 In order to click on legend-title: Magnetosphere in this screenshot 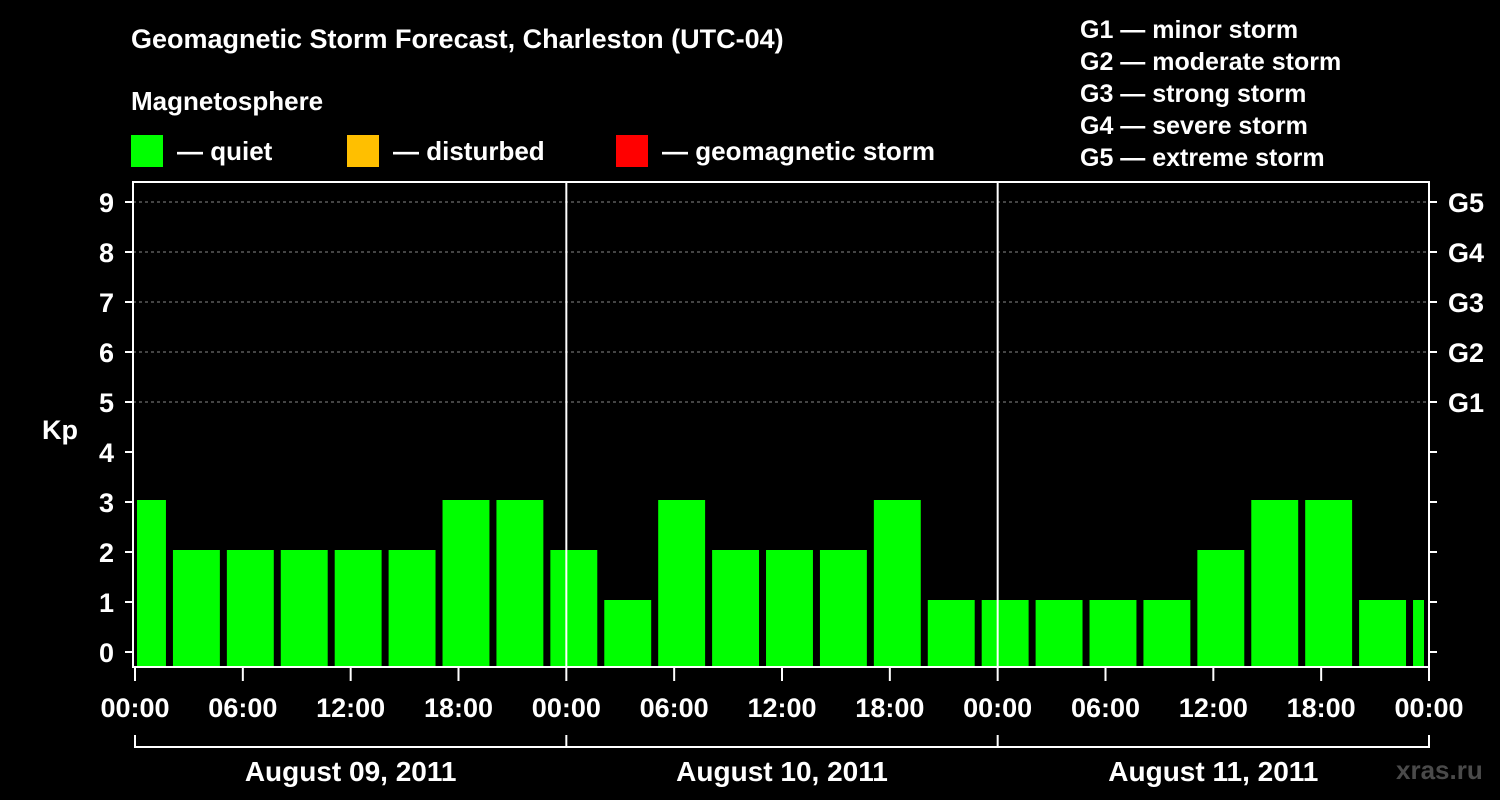, I will do `click(227, 101)`.